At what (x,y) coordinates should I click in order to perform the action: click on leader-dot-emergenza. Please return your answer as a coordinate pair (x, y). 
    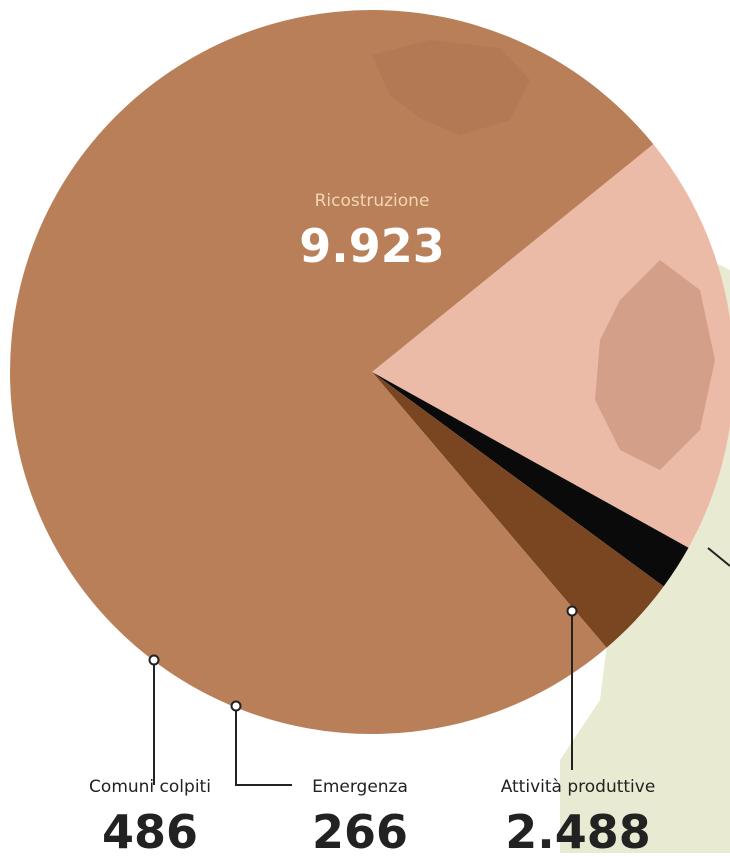
    Looking at the image, I should click on (236, 706).